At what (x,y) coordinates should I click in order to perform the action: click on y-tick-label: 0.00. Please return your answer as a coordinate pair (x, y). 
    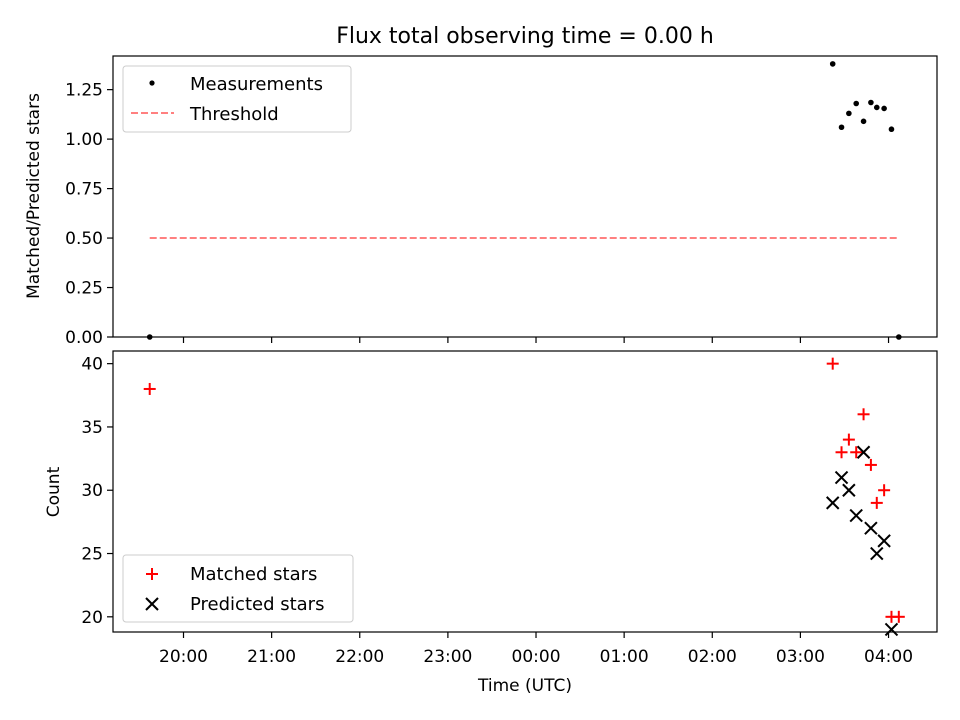
    Looking at the image, I should click on (84, 338).